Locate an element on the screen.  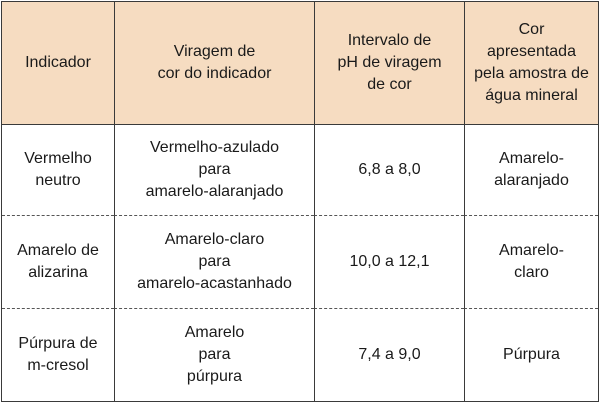
row1-viragem: Vermelho-azulado para amarelo-alaranjado is located at coordinates (214, 170).